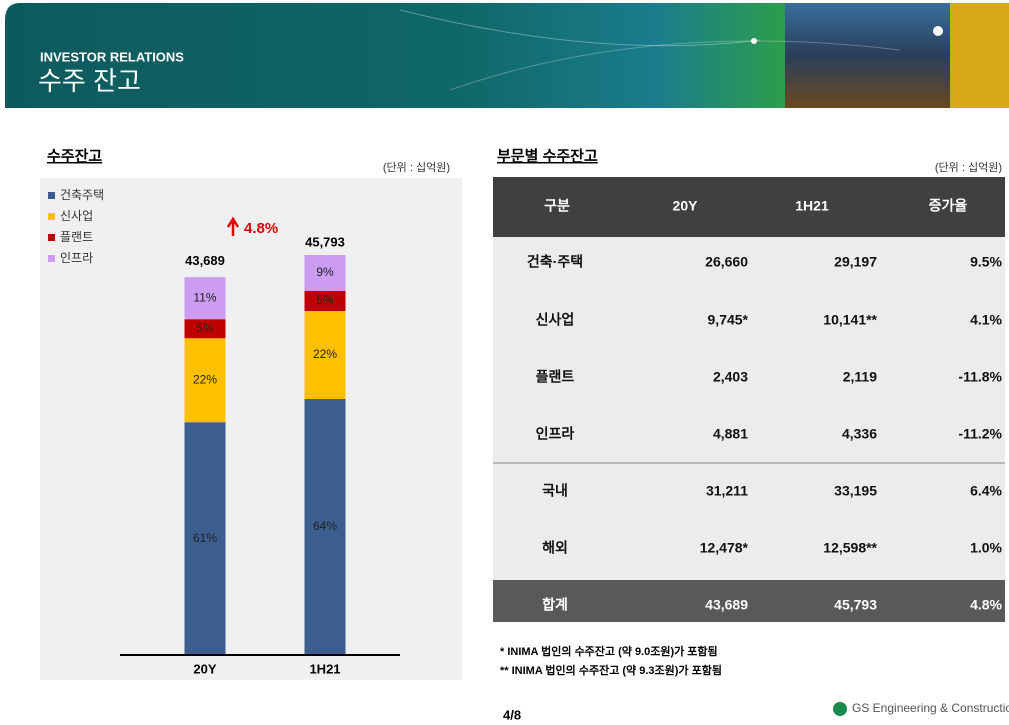 Image resolution: width=1009 pixels, height=725 pixels. I want to click on kicker: INVESTOR RELATIONS, so click(112, 56).